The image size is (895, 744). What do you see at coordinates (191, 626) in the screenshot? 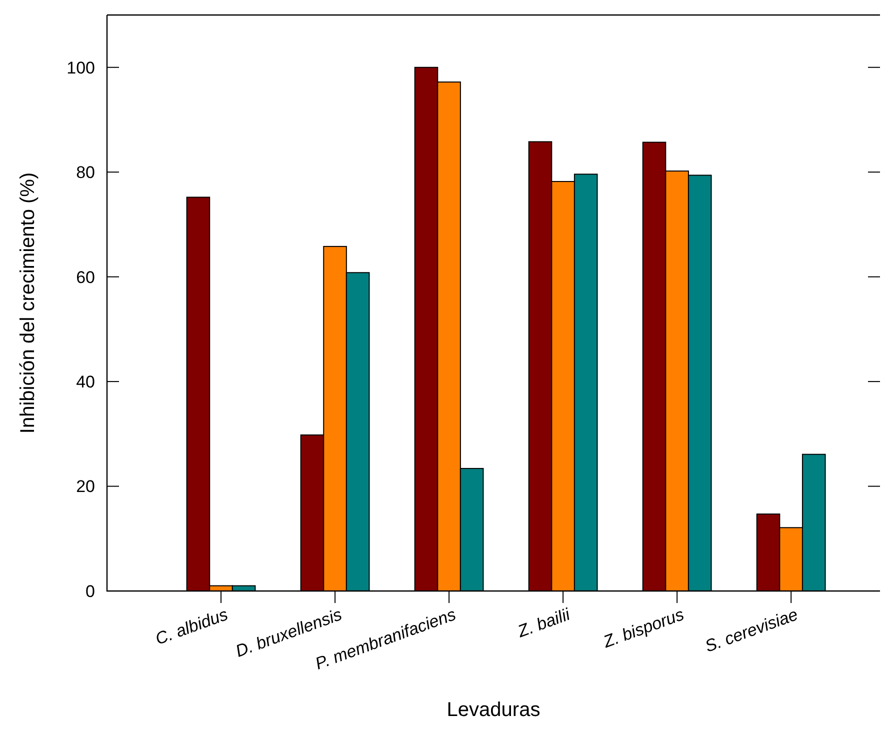
I see `x-tick-label: C. albidus` at bounding box center [191, 626].